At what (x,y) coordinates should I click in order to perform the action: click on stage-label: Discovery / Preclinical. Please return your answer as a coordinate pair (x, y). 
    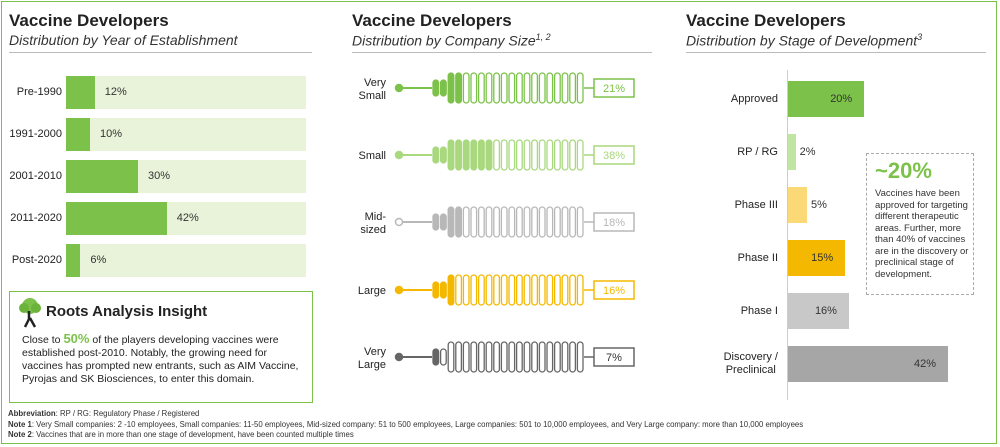
    Looking at the image, I should click on (750, 363).